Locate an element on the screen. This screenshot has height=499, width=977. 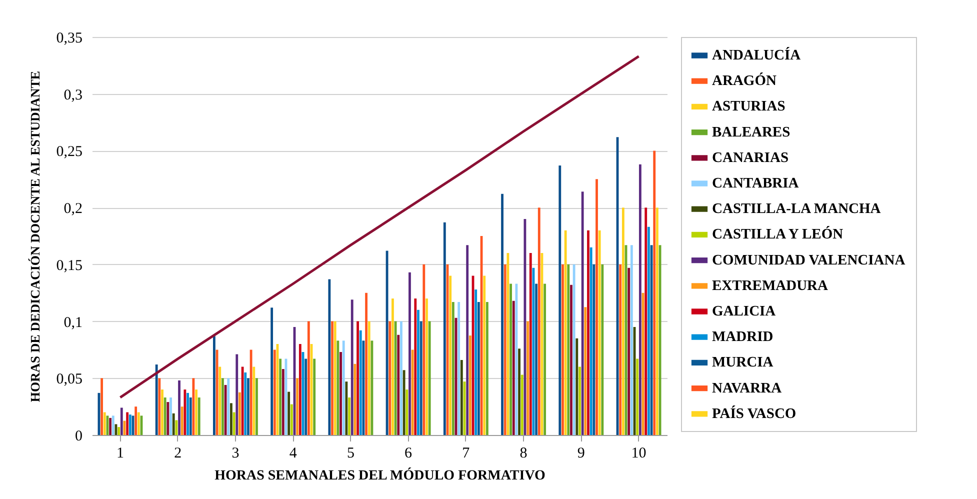
legend-label: GALICIA is located at coordinates (744, 312).